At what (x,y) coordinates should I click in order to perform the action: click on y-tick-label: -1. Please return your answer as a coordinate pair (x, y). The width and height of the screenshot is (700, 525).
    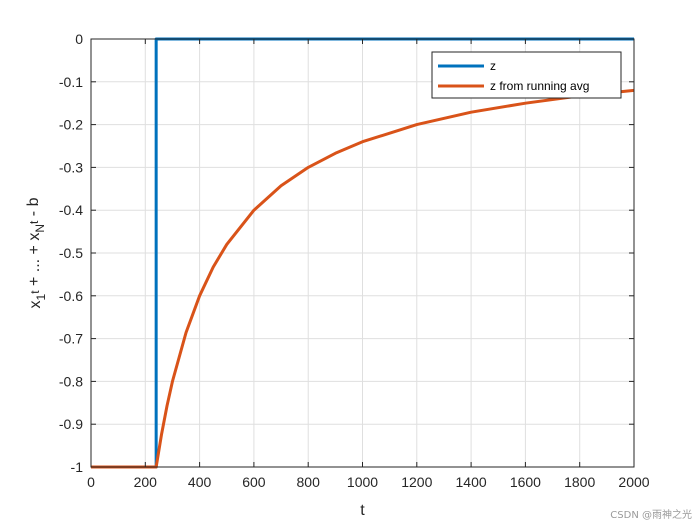
    Looking at the image, I should click on (77, 467).